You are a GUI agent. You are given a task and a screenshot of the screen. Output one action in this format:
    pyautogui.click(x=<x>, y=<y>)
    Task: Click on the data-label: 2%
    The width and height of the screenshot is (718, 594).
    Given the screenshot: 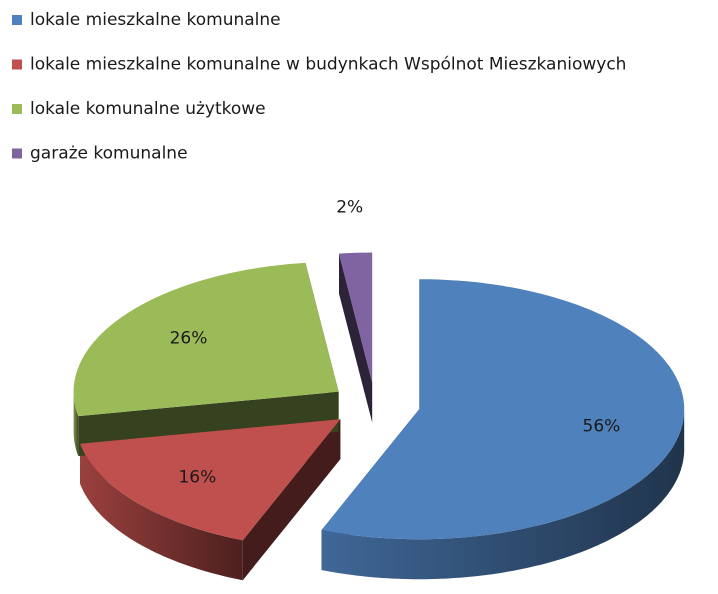 What is the action you would take?
    pyautogui.click(x=349, y=207)
    